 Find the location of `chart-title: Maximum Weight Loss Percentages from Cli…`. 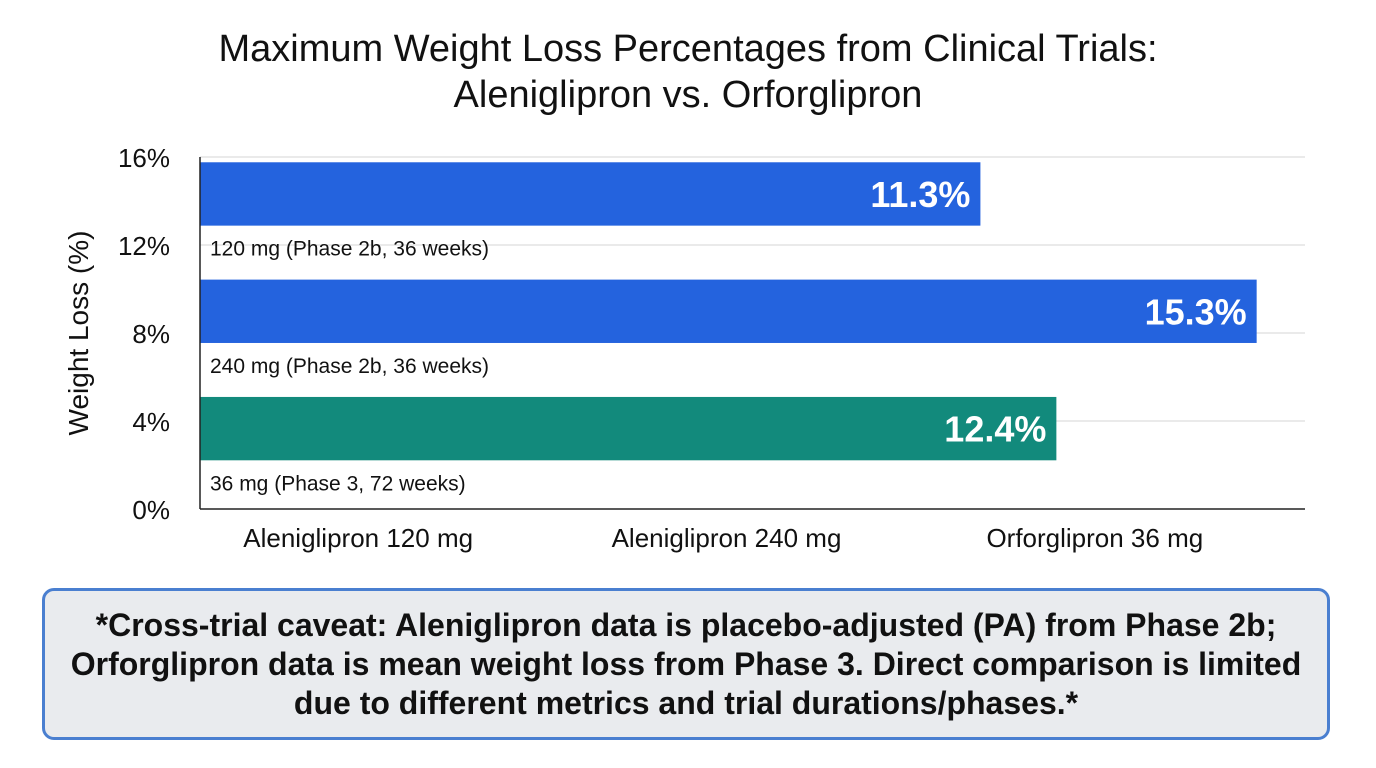

chart-title: Maximum Weight Loss Percentages from Cli… is located at coordinates (688, 72).